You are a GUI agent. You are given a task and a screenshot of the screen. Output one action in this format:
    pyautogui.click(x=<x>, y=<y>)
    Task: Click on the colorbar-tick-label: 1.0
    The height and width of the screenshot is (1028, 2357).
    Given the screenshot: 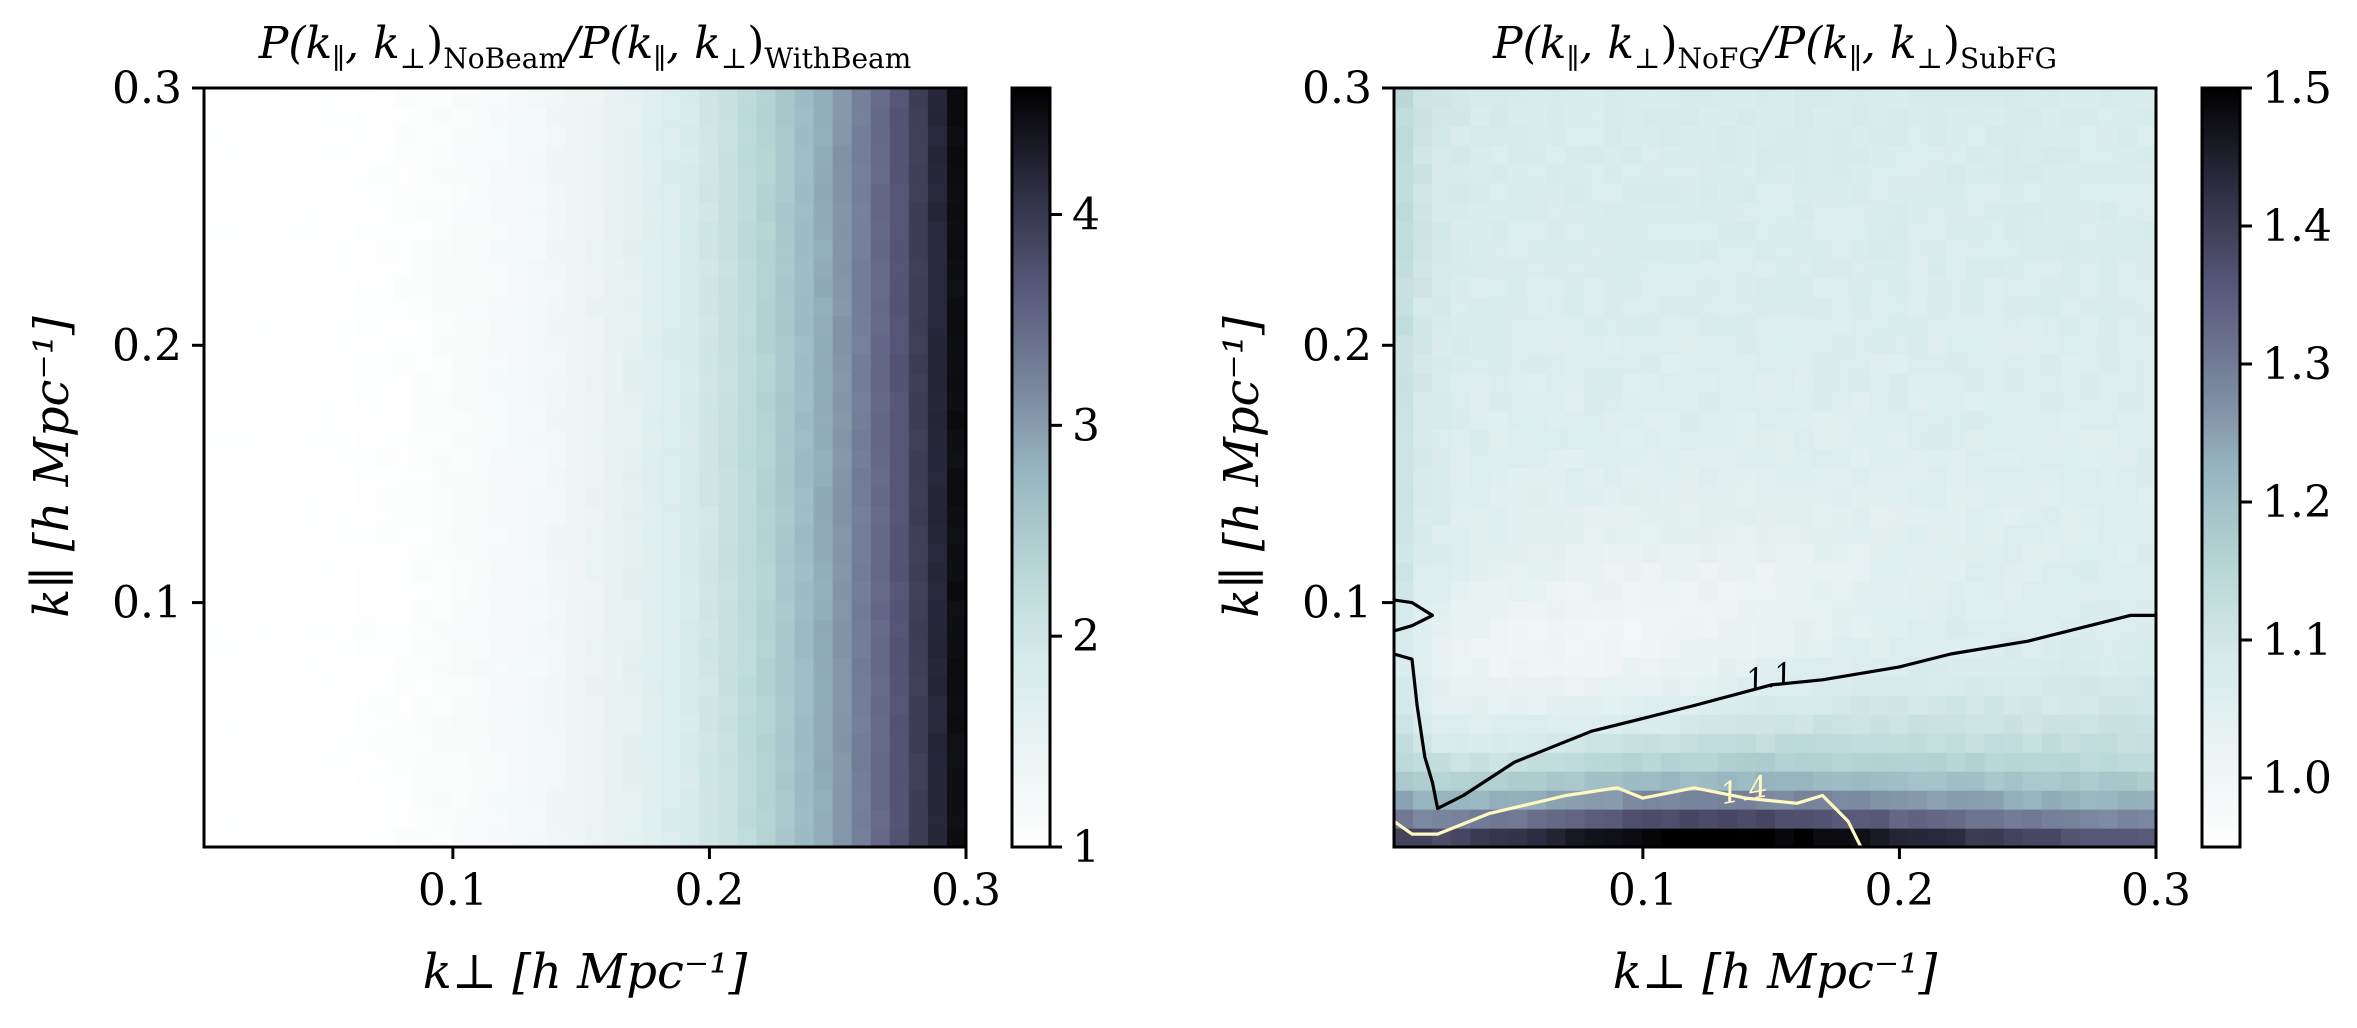 What is the action you would take?
    pyautogui.click(x=2297, y=778)
    